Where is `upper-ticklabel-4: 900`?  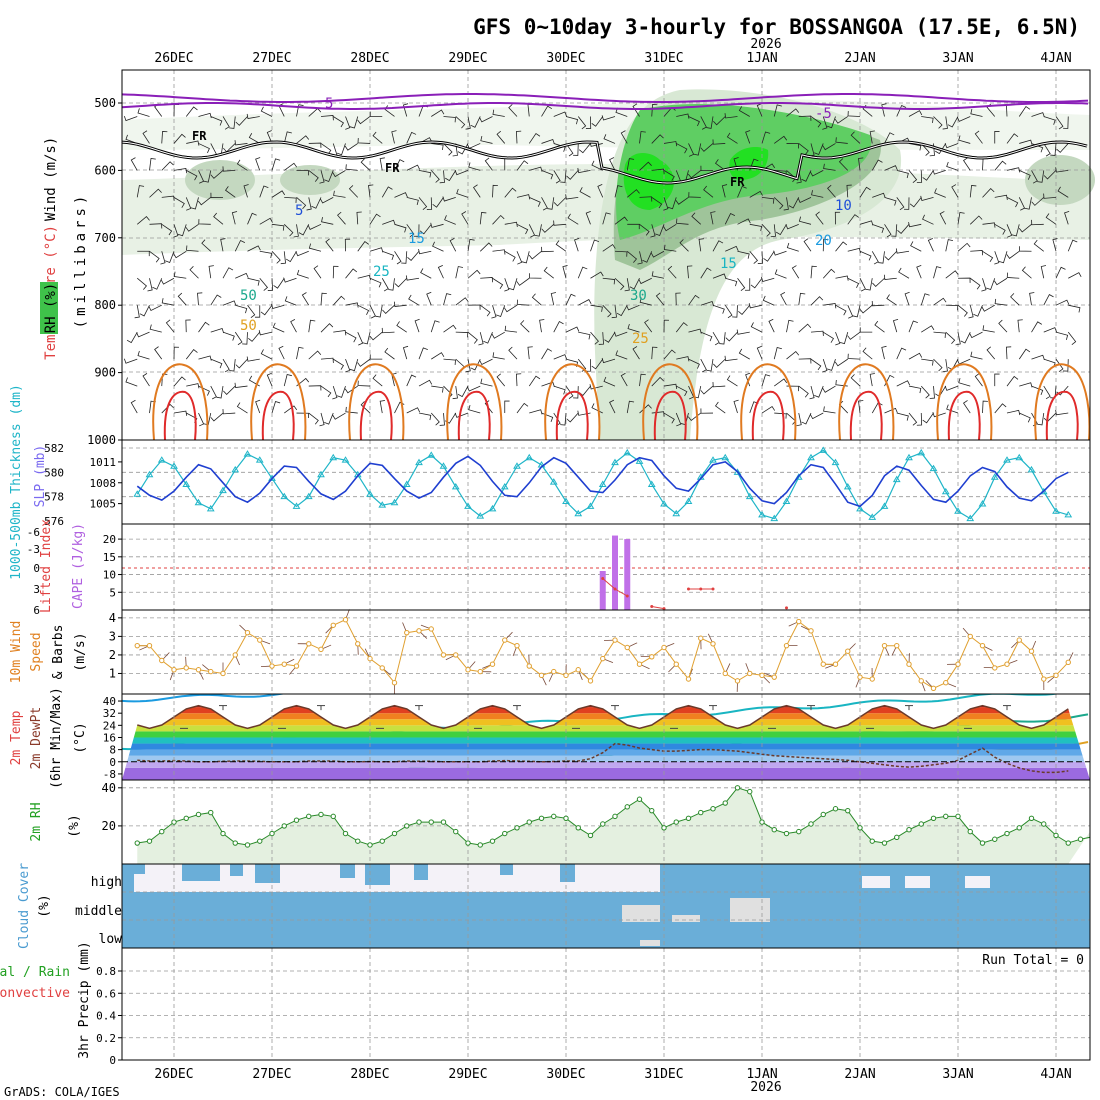
upper-ticklabel-4: 900 is located at coordinates (105, 373).